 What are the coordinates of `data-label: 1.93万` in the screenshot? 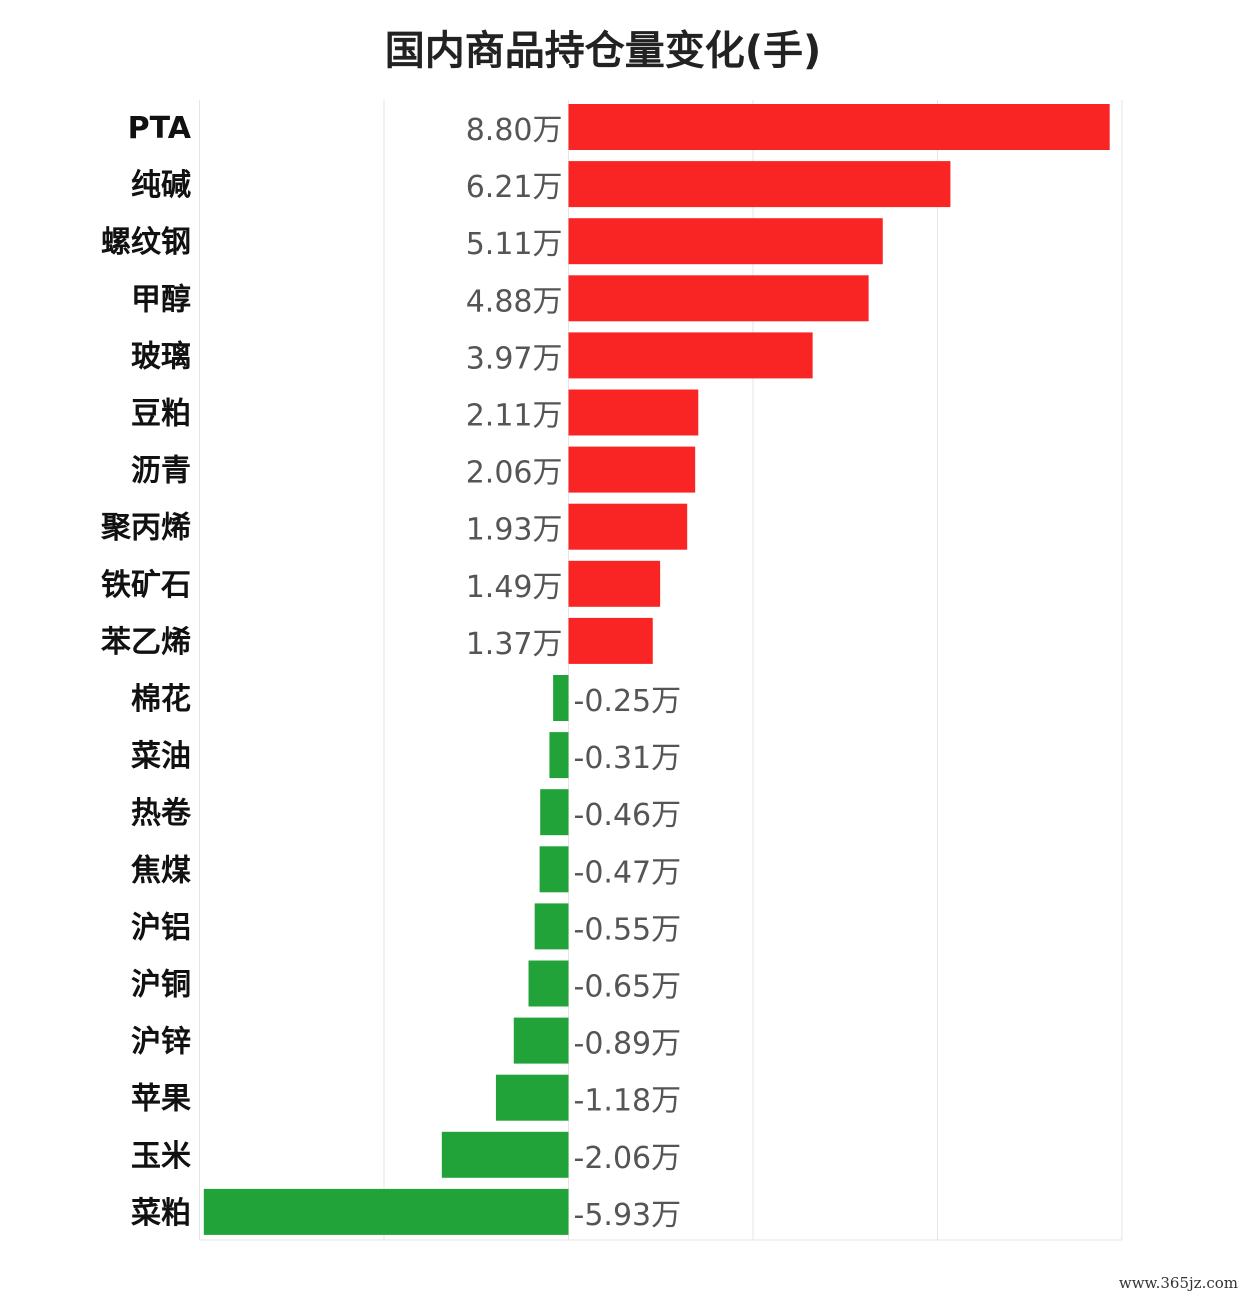 It's located at (514, 530).